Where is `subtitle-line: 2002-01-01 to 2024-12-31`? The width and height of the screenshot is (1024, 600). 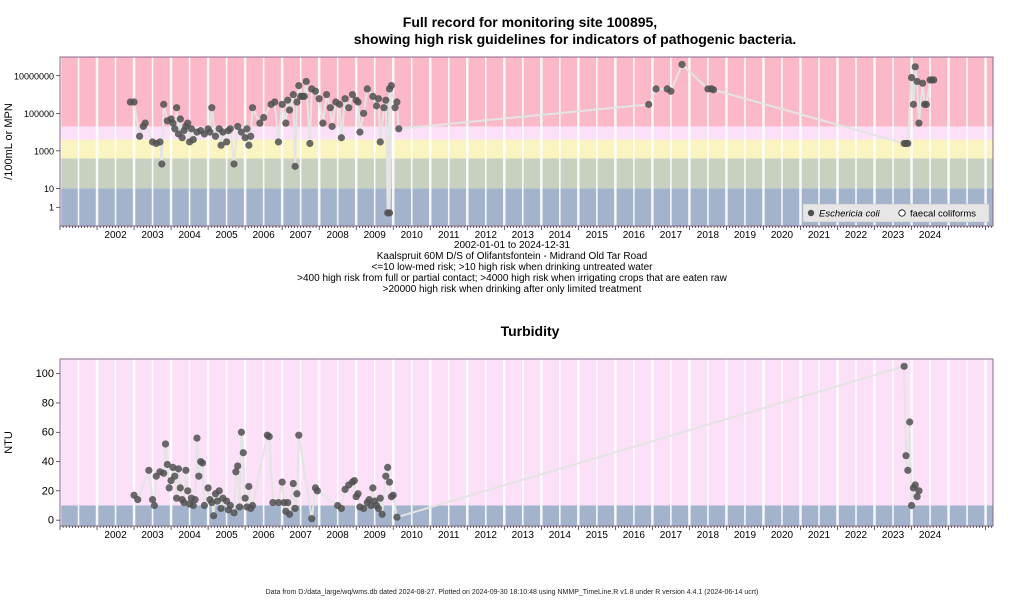
subtitle-line: 2002-01-01 to 2024-12-31 is located at coordinates (512, 245).